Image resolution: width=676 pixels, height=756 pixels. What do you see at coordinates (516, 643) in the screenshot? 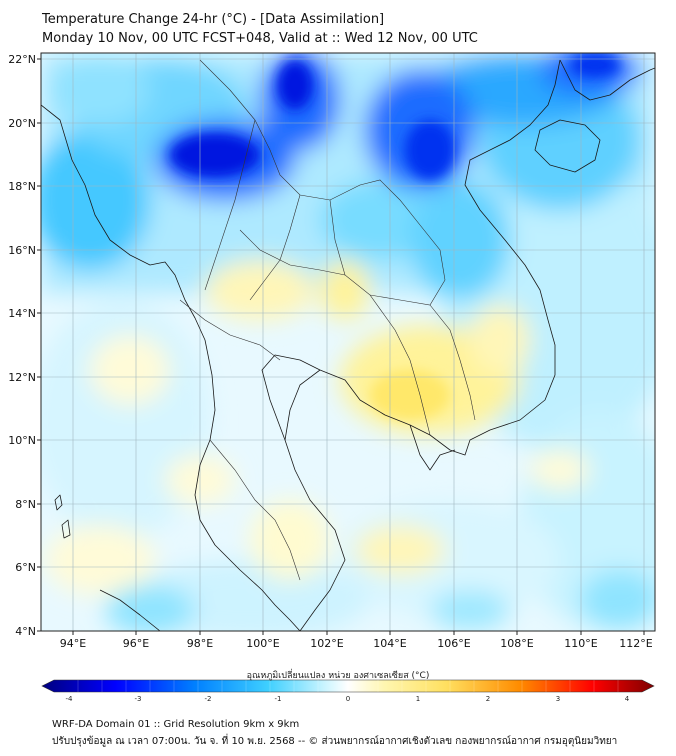
I see `lon-label-108e: 108°E` at bounding box center [516, 643].